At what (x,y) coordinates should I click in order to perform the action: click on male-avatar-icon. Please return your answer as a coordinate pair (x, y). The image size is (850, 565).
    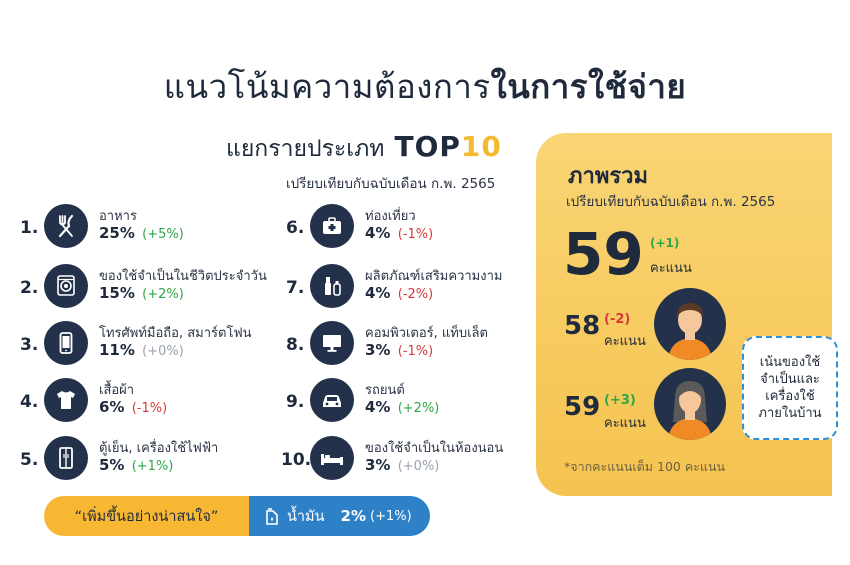
    Looking at the image, I should click on (690, 324).